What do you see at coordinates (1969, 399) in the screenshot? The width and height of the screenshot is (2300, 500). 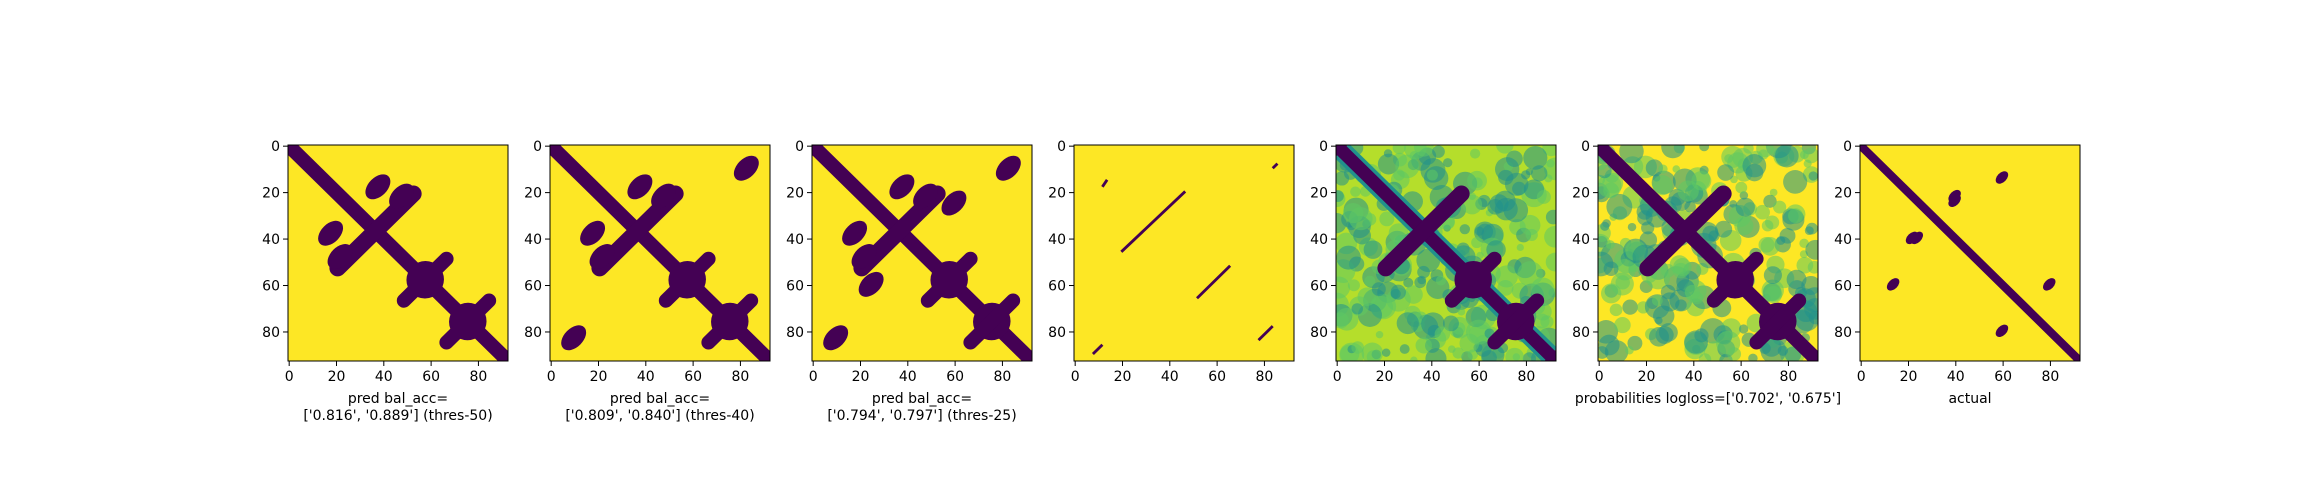 I see `x-axis-label: actual` at bounding box center [1969, 399].